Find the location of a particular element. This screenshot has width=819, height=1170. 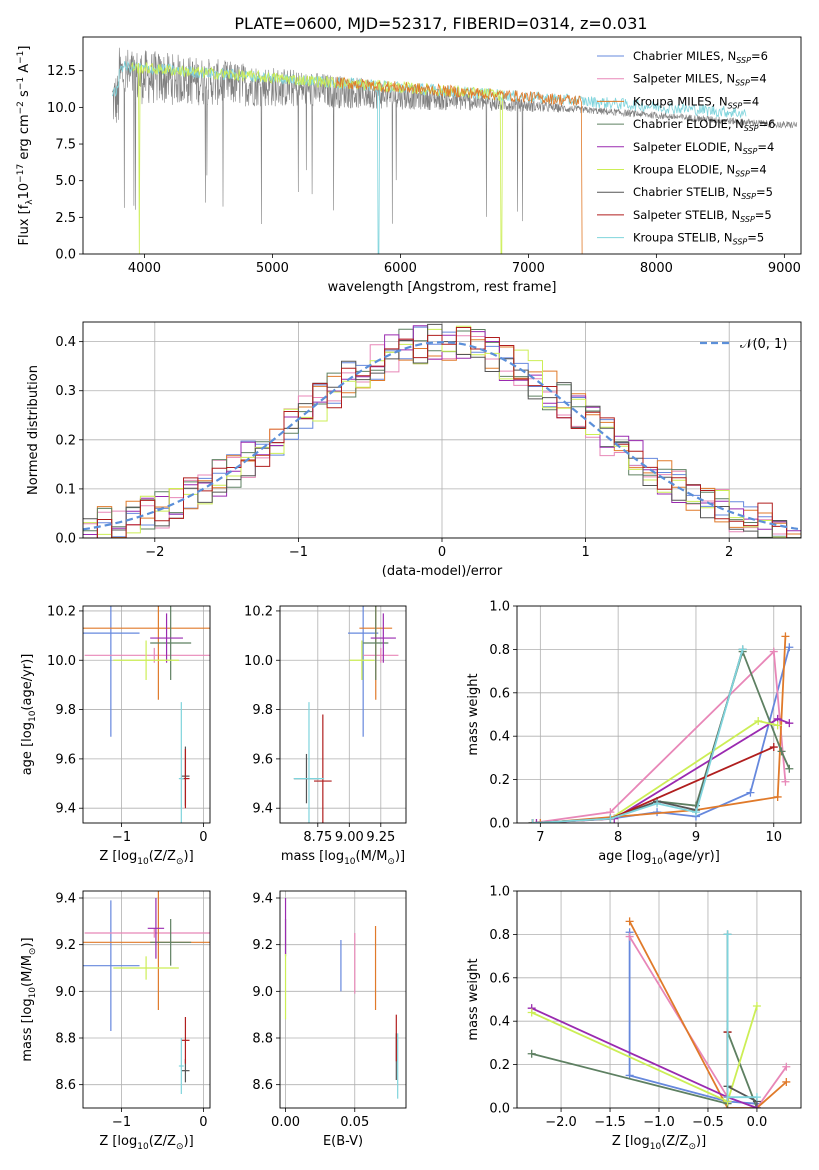

x-axis-label: Z [log10​(Z/Z⊙​)] is located at coordinates (146, 858).